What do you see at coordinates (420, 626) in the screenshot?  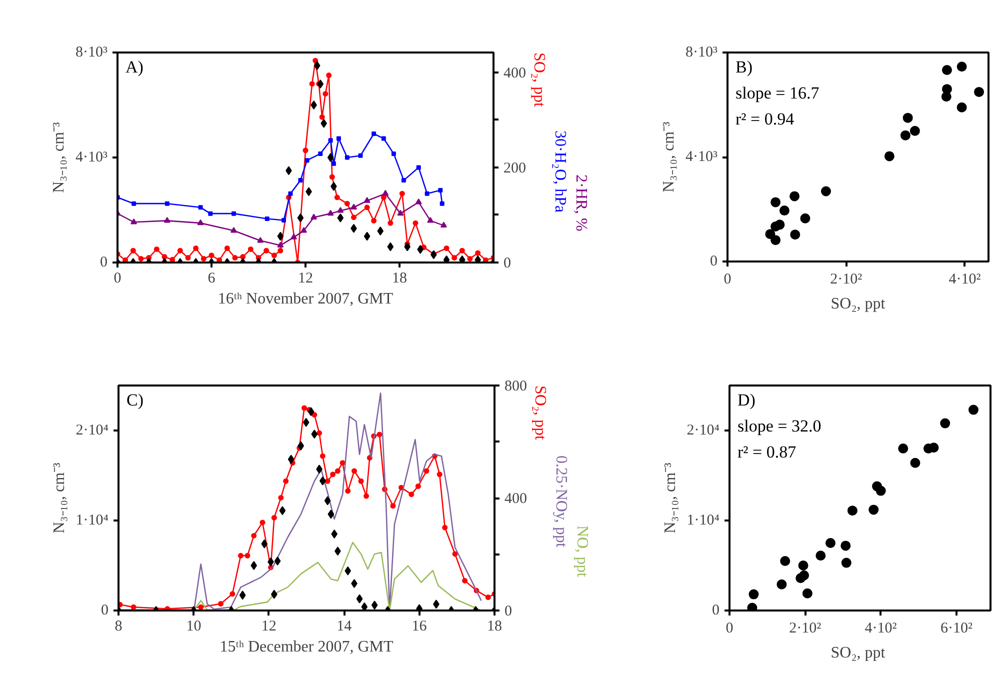 I see `x-tick-label: 16` at bounding box center [420, 626].